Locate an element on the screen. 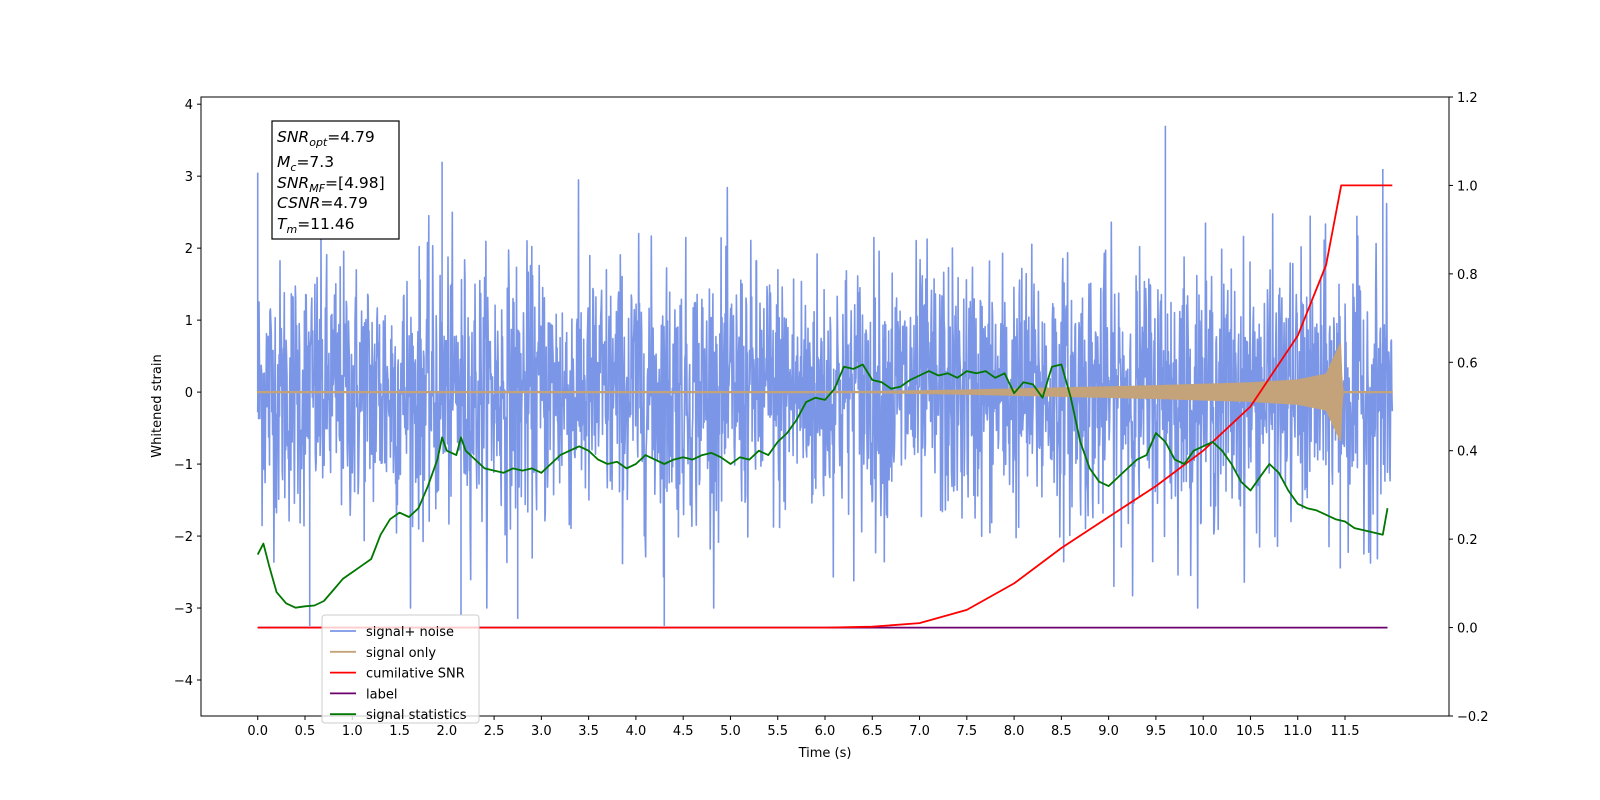 Image resolution: width=1600 pixels, height=800 pixels. y2-tick-label: −0.2 is located at coordinates (1473, 717).